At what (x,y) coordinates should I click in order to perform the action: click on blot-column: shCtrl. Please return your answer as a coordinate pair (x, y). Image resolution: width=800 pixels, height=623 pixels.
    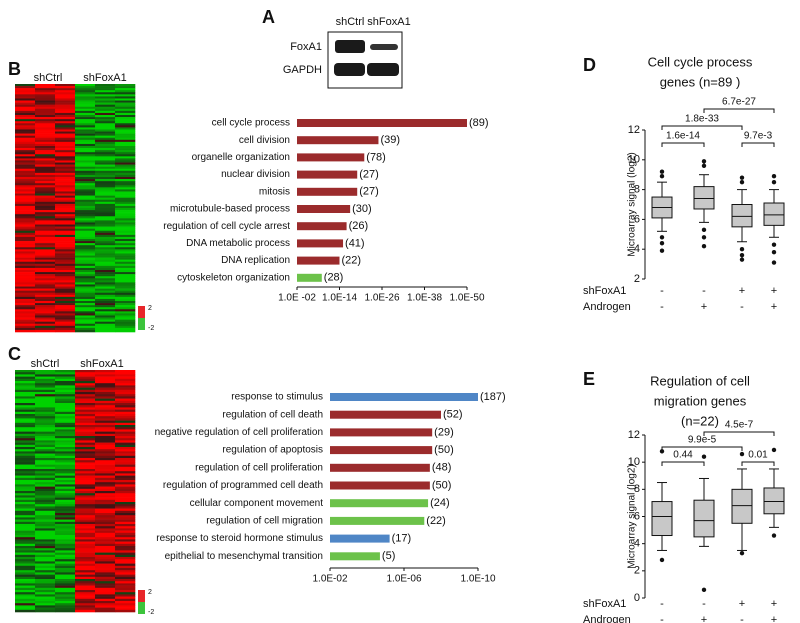
    Looking at the image, I should click on (350, 22).